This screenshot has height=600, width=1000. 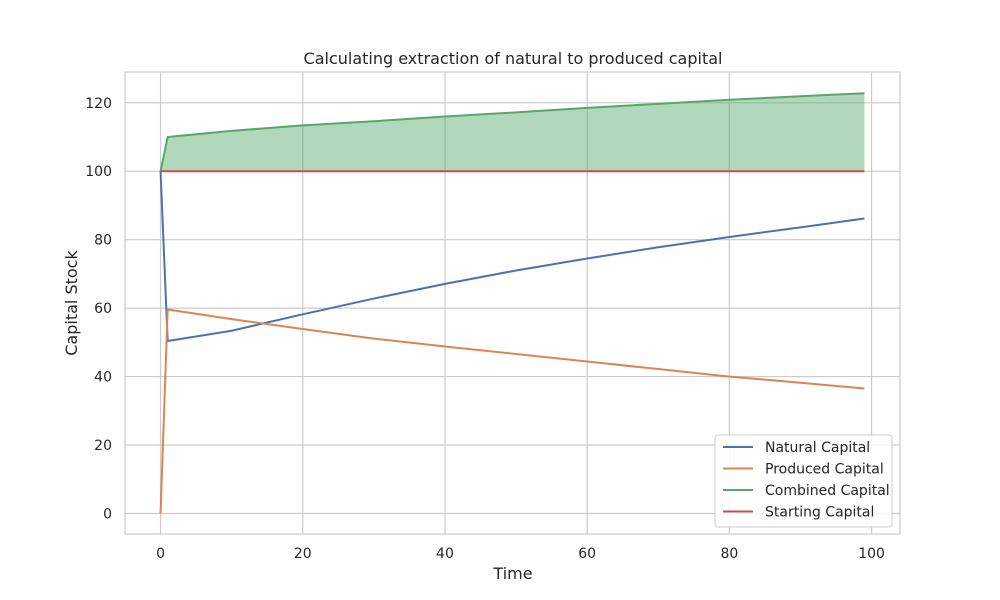 I want to click on combined-capital-fill-area, so click(x=512, y=132).